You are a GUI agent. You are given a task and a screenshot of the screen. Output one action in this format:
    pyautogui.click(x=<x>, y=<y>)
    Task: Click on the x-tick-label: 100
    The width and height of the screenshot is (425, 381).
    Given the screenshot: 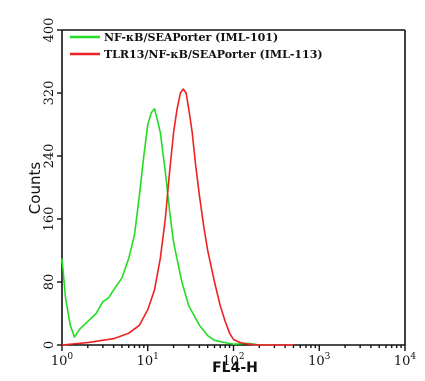 What is the action you would take?
    pyautogui.click(x=62, y=360)
    